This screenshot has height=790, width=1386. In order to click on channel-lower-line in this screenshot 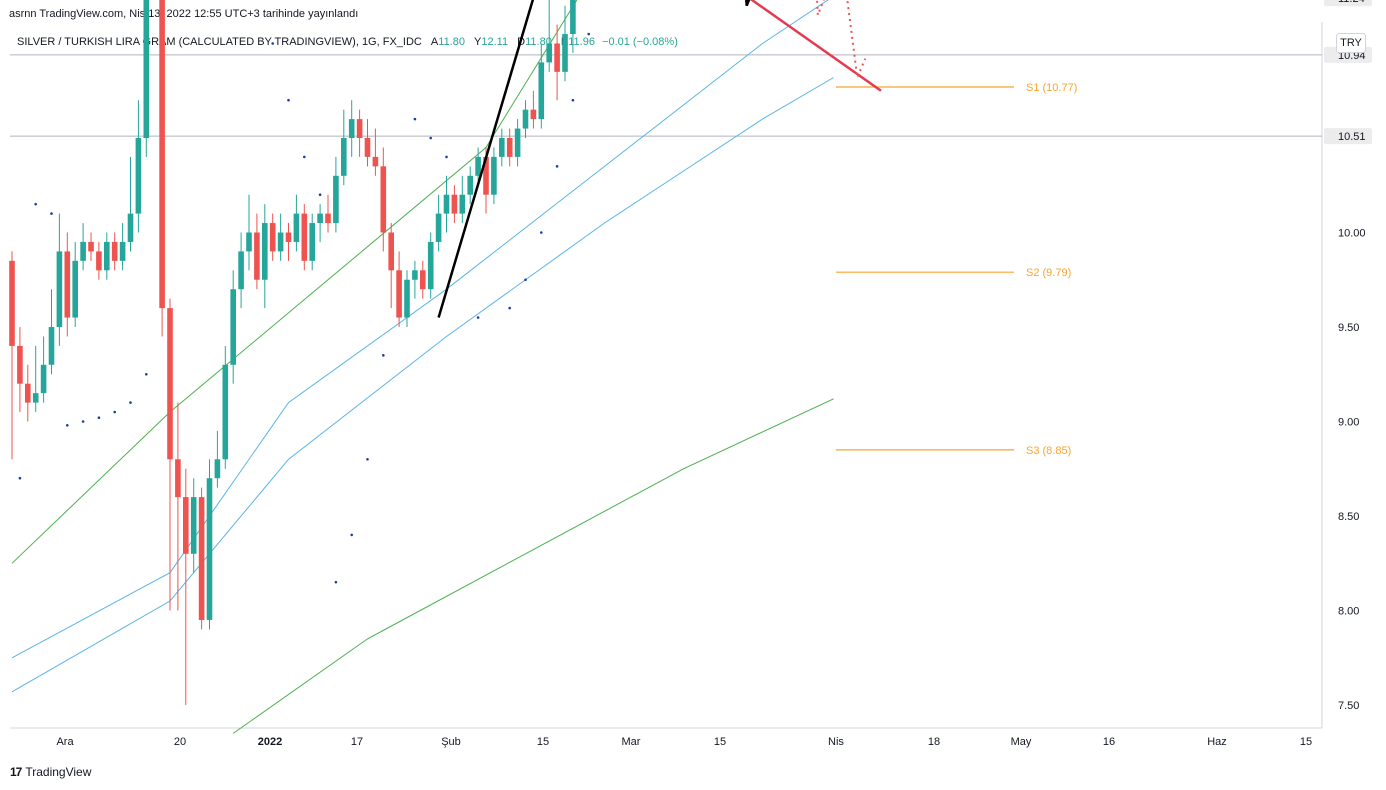, I will do `click(815, 46)`.